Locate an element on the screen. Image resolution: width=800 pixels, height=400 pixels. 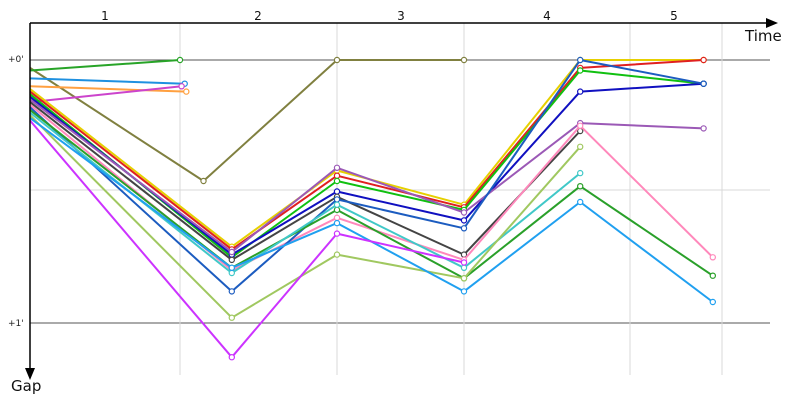
lap-label-3: 3 is located at coordinates (401, 16).